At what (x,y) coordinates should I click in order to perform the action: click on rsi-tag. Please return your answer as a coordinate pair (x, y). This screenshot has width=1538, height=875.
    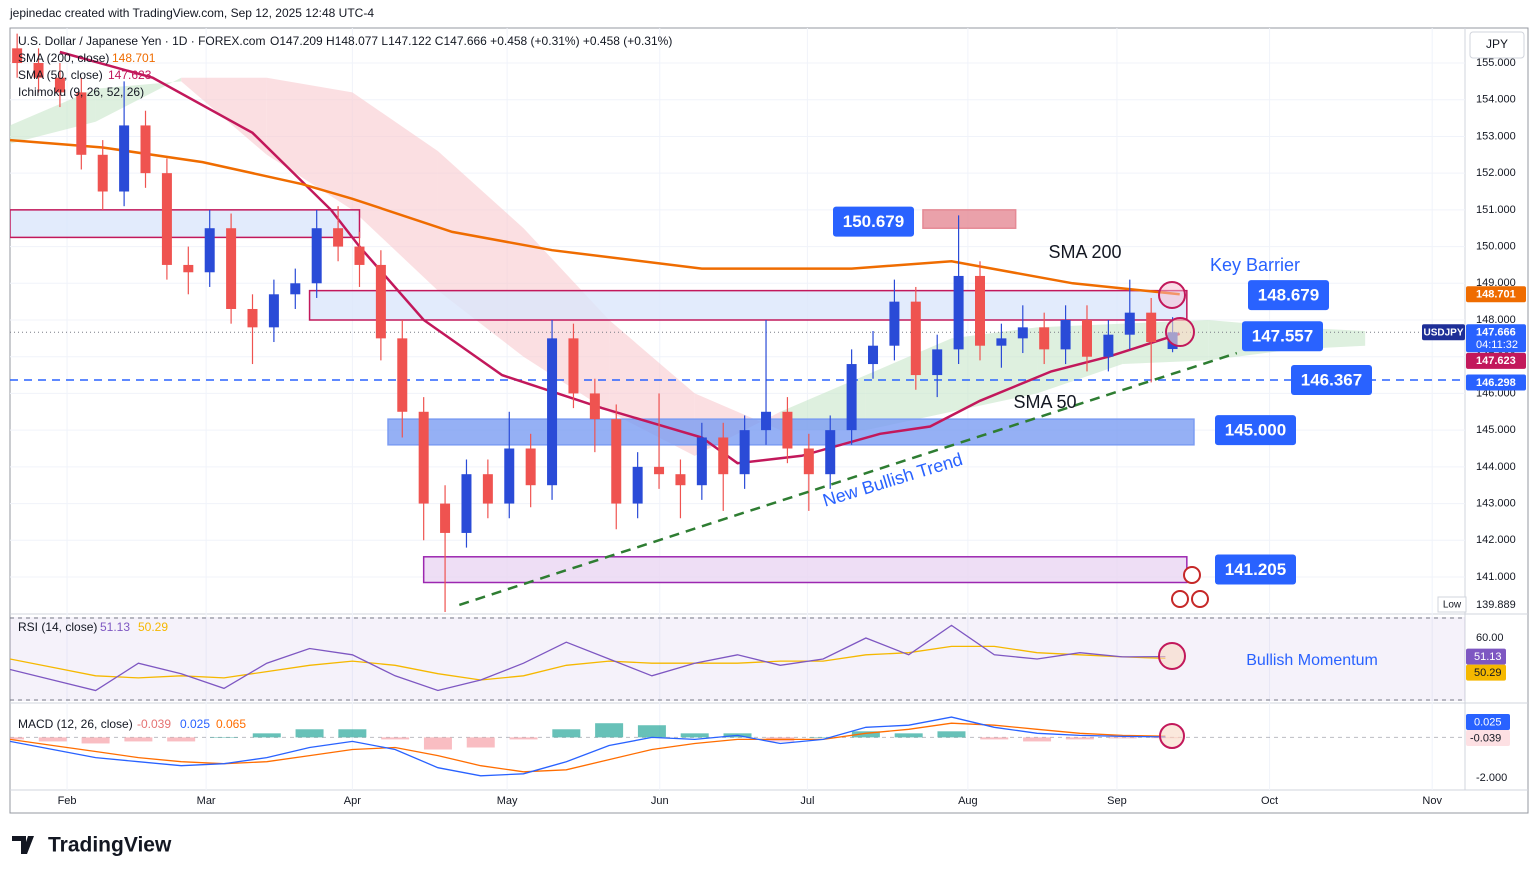
    Looking at the image, I should click on (1486, 656).